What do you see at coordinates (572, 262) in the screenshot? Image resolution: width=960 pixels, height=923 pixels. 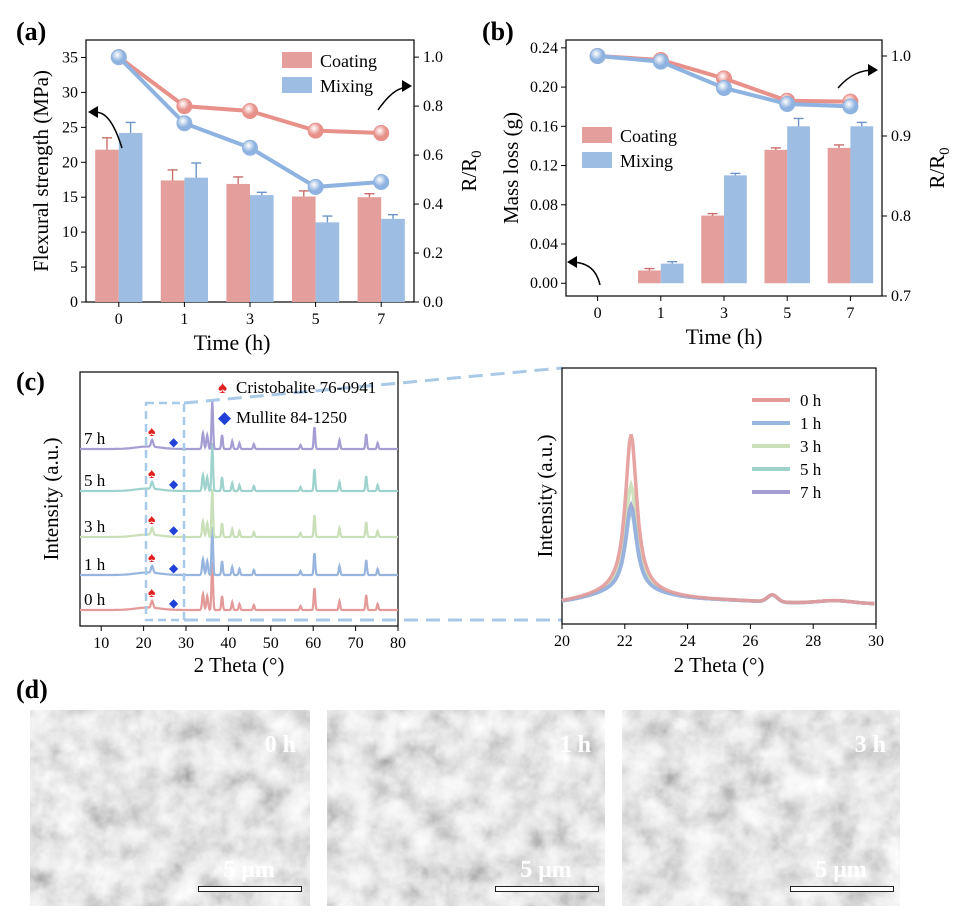 I see `panel-b-left-arrowhead` at bounding box center [572, 262].